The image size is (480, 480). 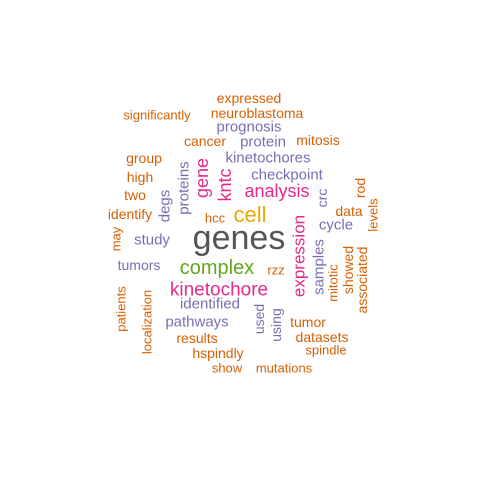 I want to click on word-expressed: expressed, so click(x=249, y=98).